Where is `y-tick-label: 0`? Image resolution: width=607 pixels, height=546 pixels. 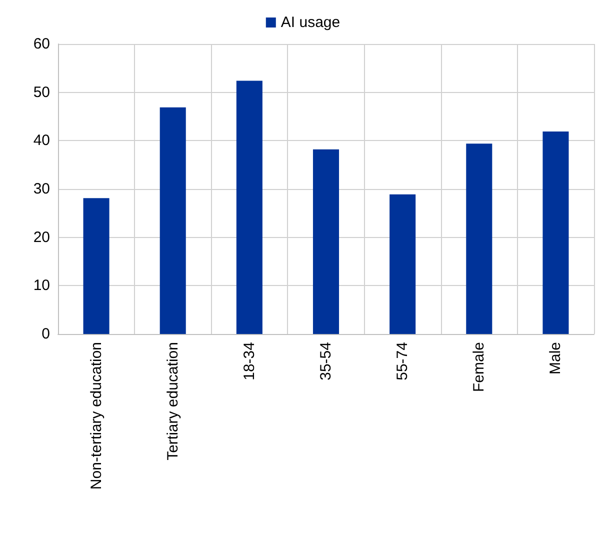 y-tick-label: 0 is located at coordinates (46, 334).